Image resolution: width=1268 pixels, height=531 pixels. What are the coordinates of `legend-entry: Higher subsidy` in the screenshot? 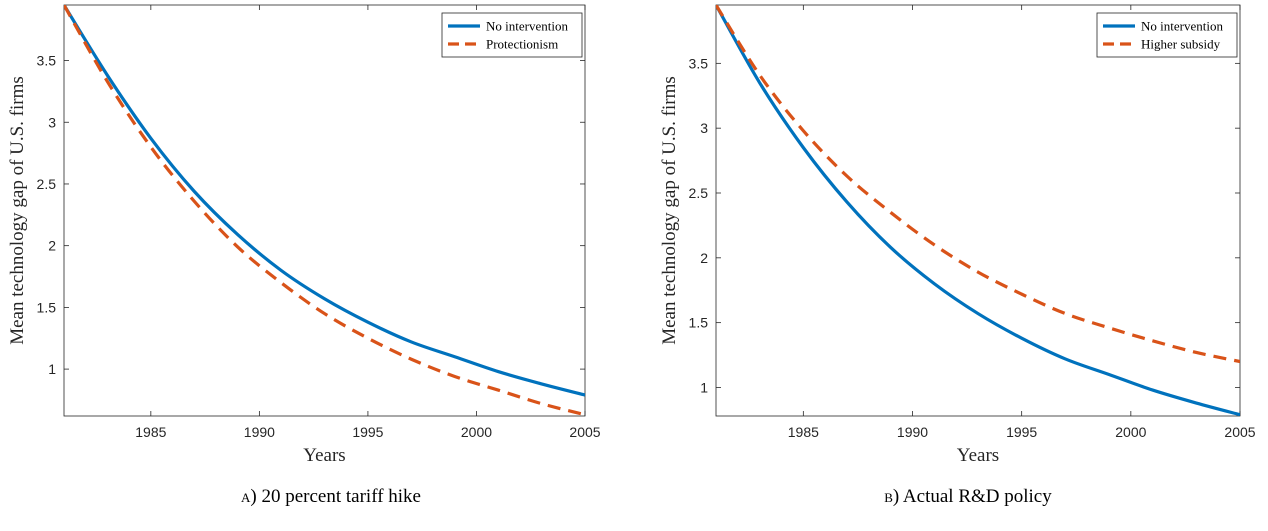 It's located at (1181, 44).